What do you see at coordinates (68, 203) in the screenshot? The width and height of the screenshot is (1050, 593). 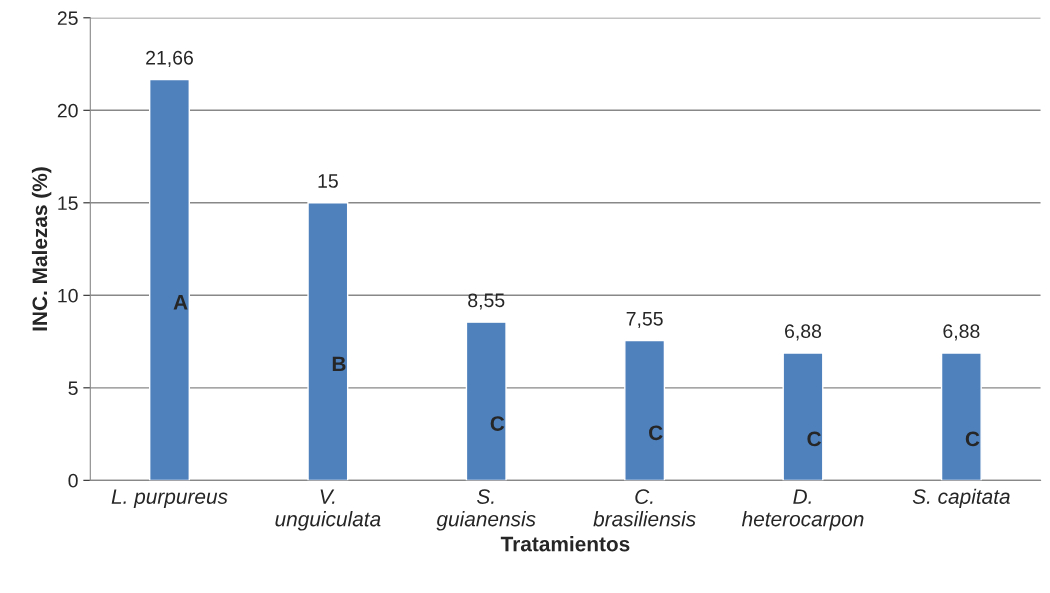 I see `y-tick-label: 15` at bounding box center [68, 203].